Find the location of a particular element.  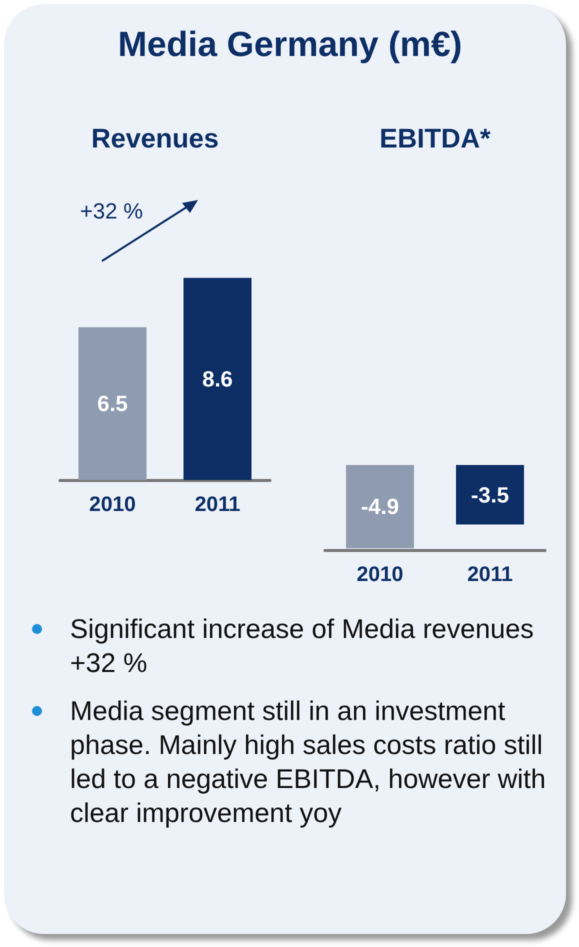

chart-title: EBITDA* is located at coordinates (435, 139).